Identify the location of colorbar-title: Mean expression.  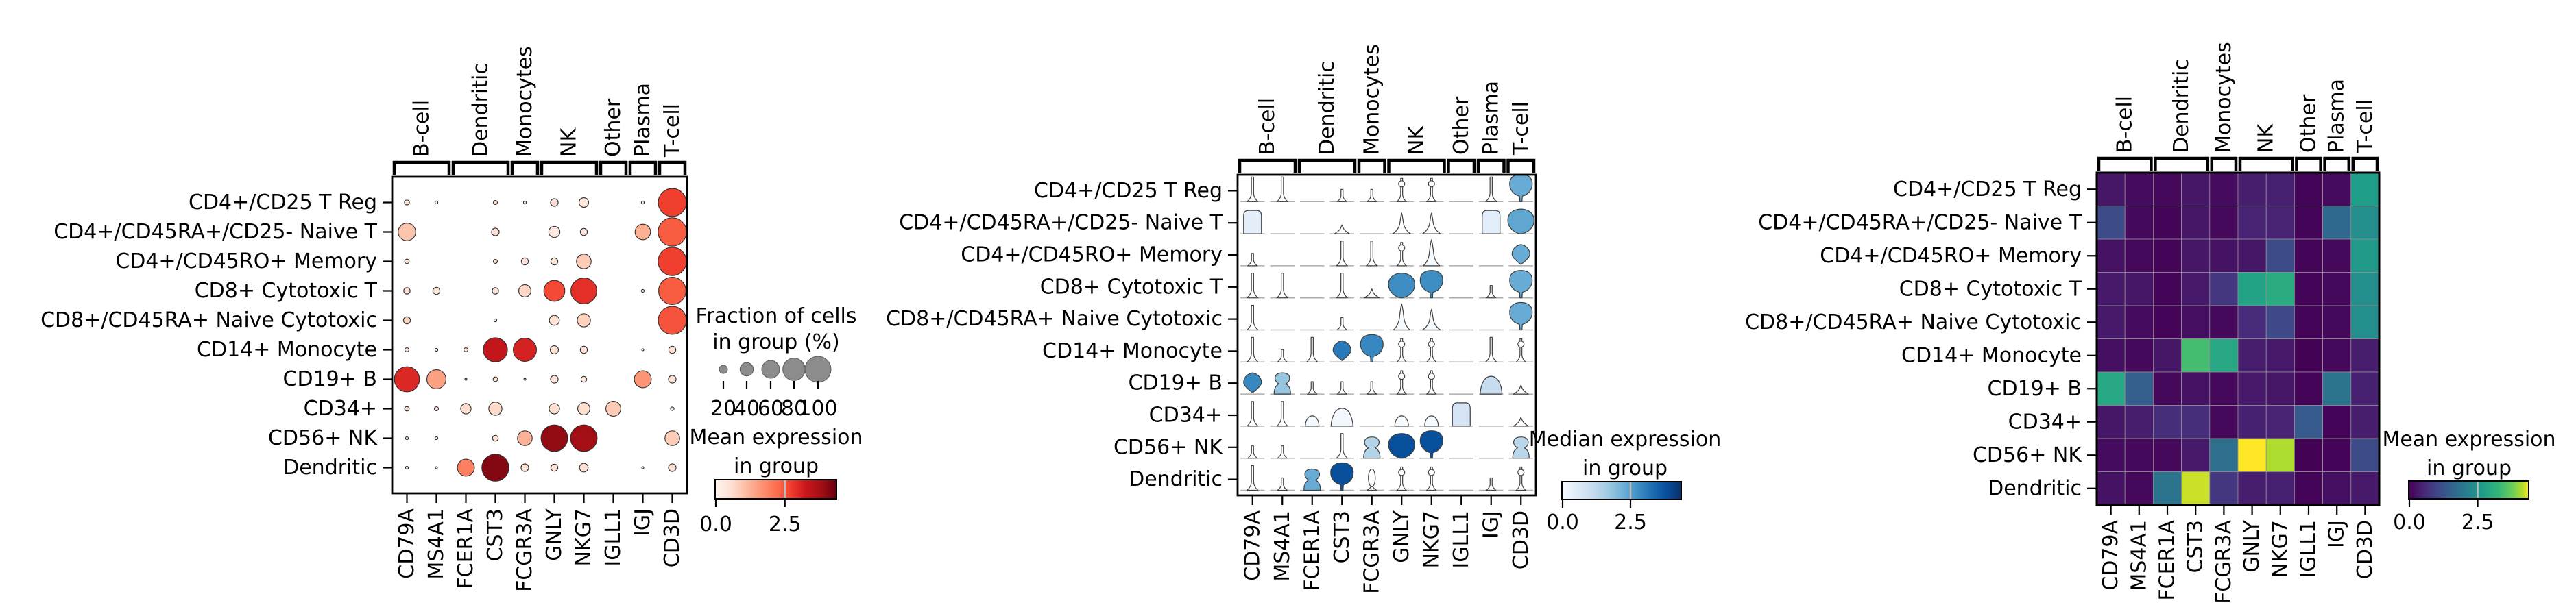
(776, 437).